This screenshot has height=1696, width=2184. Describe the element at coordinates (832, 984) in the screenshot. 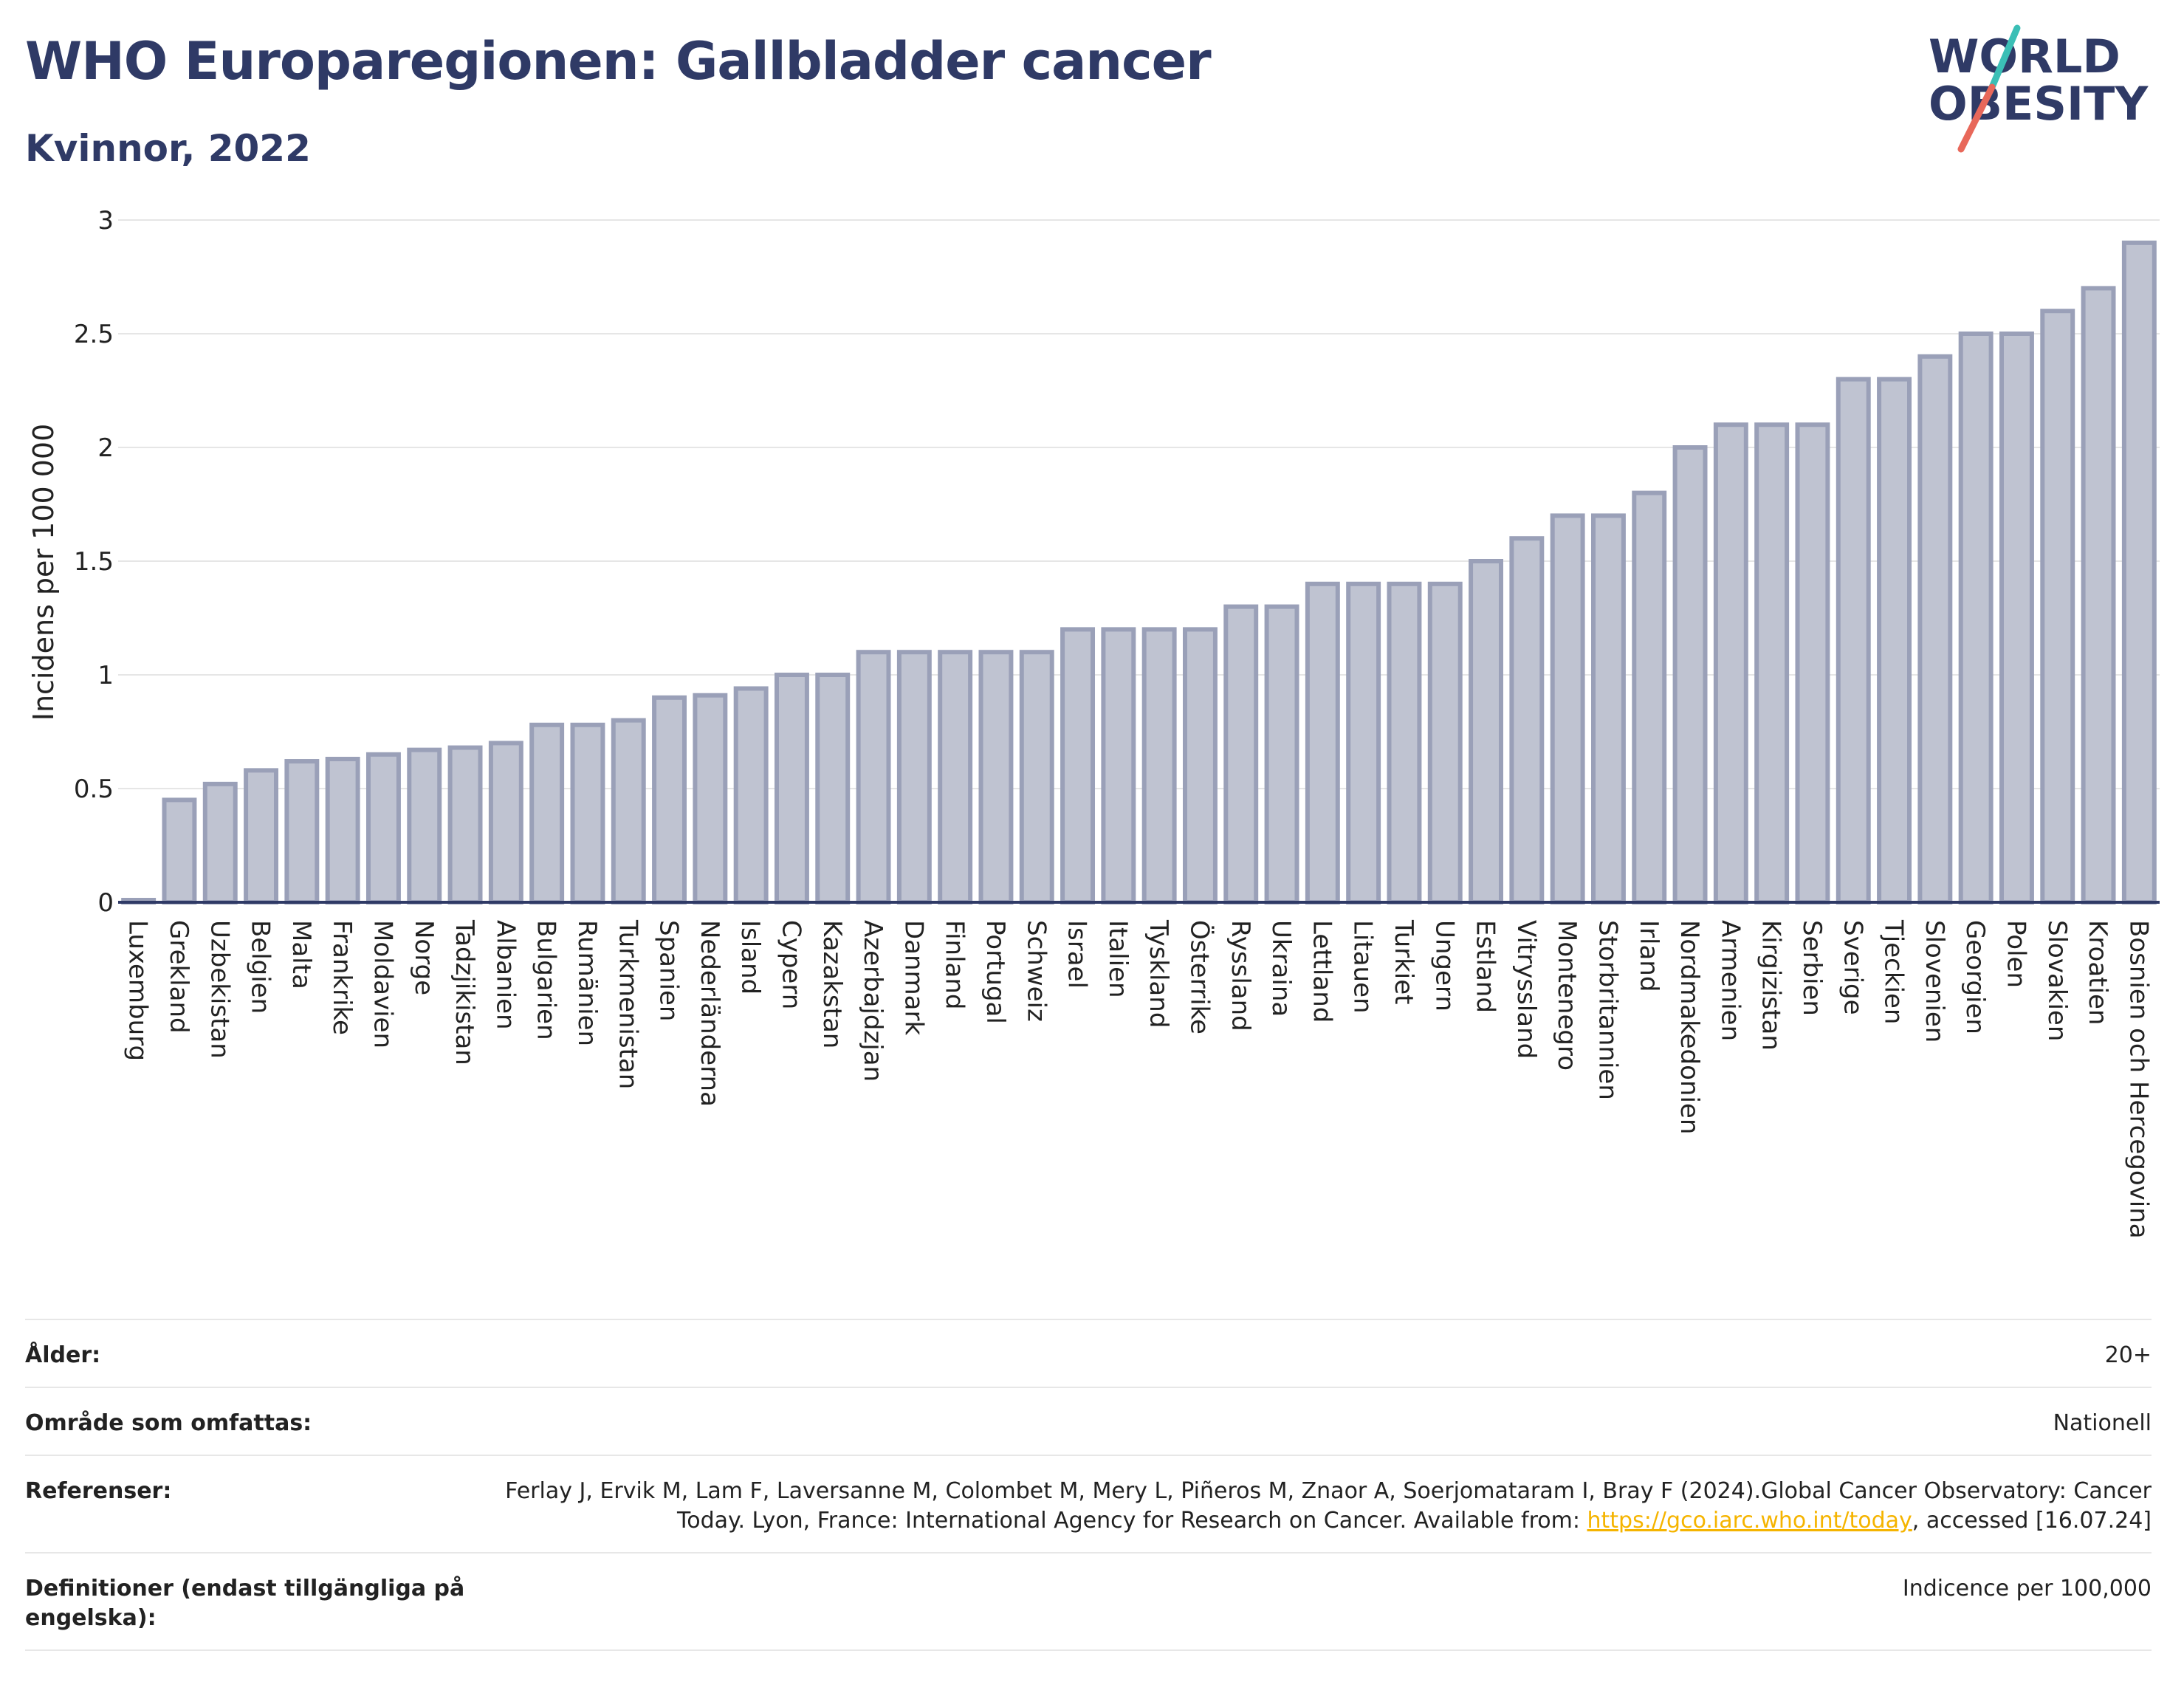

I see `x-tick-label: Kazakstan` at that location.